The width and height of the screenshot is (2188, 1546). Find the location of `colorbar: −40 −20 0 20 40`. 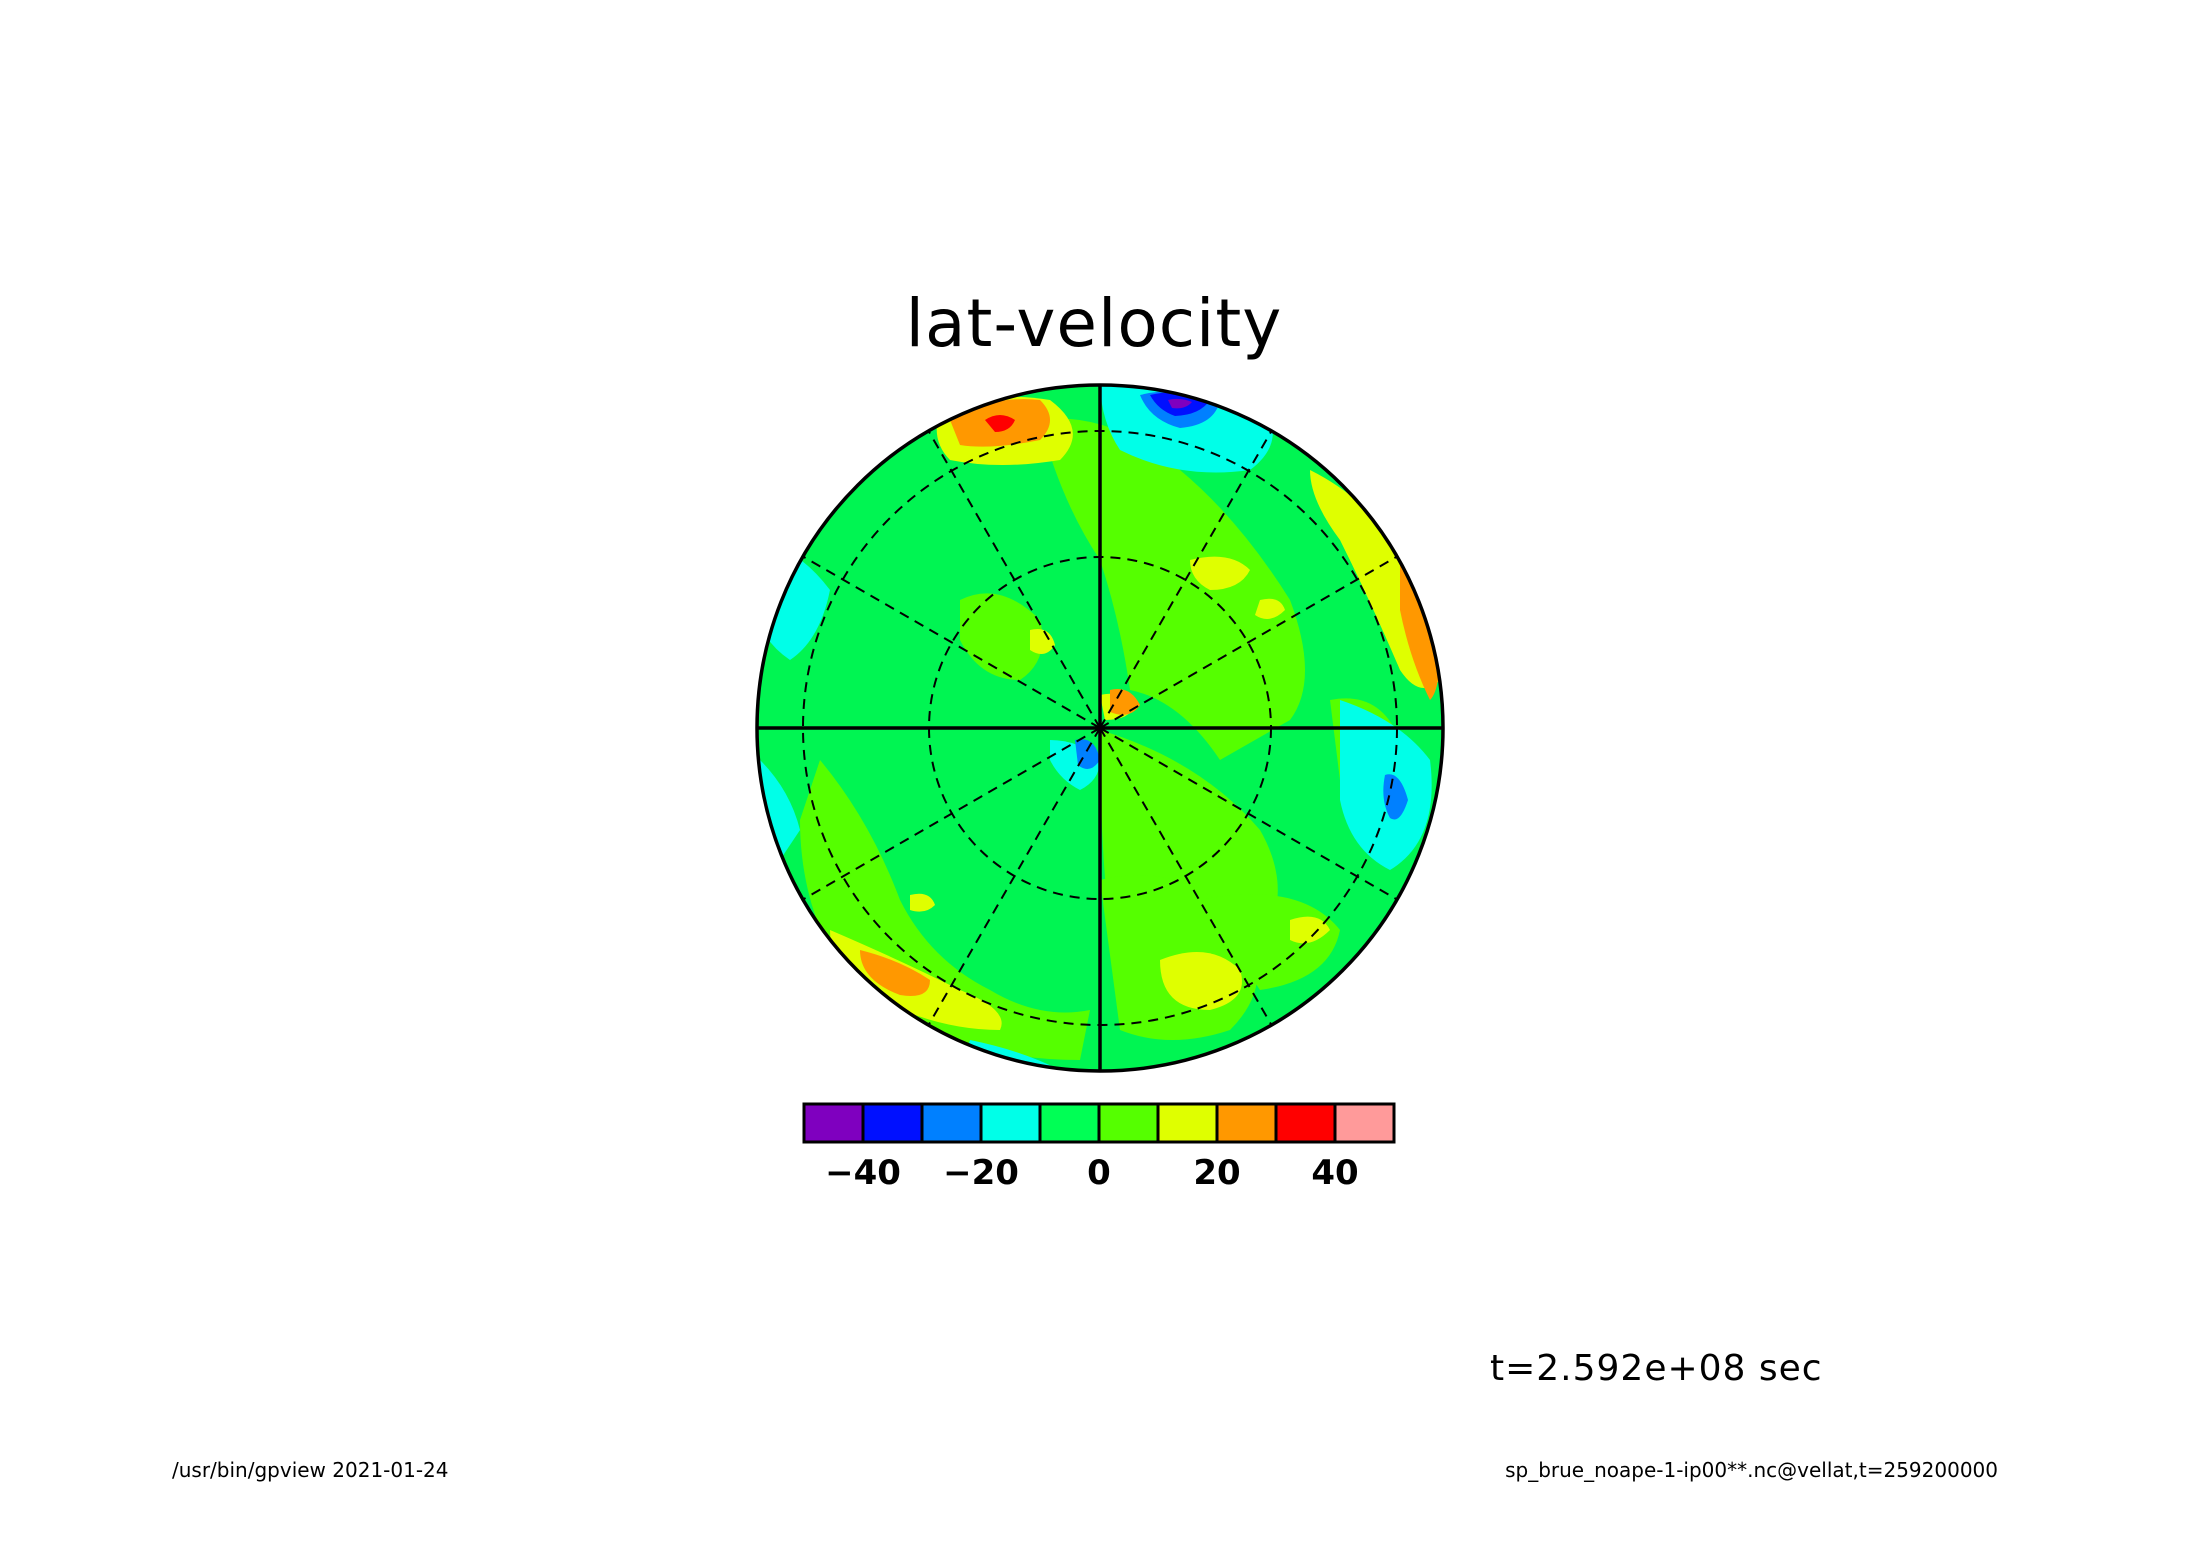

colorbar: −40 −20 0 20 40 is located at coordinates (1099, 1147).